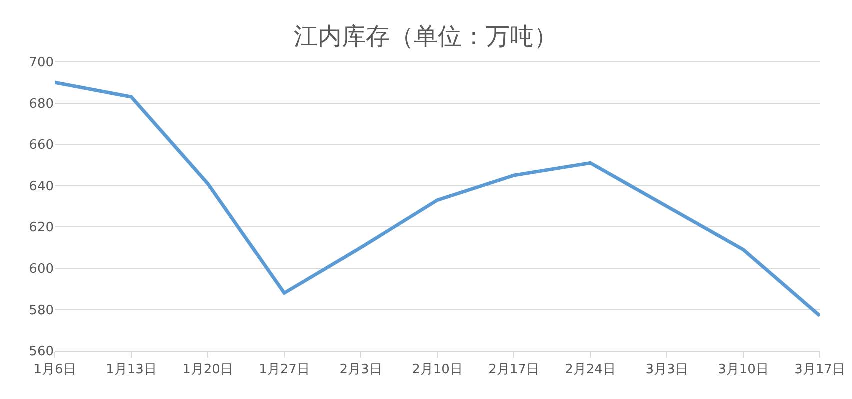 The image size is (852, 399). Describe the element at coordinates (667, 370) in the screenshot. I see `x-tick-label: 3月3日` at that location.